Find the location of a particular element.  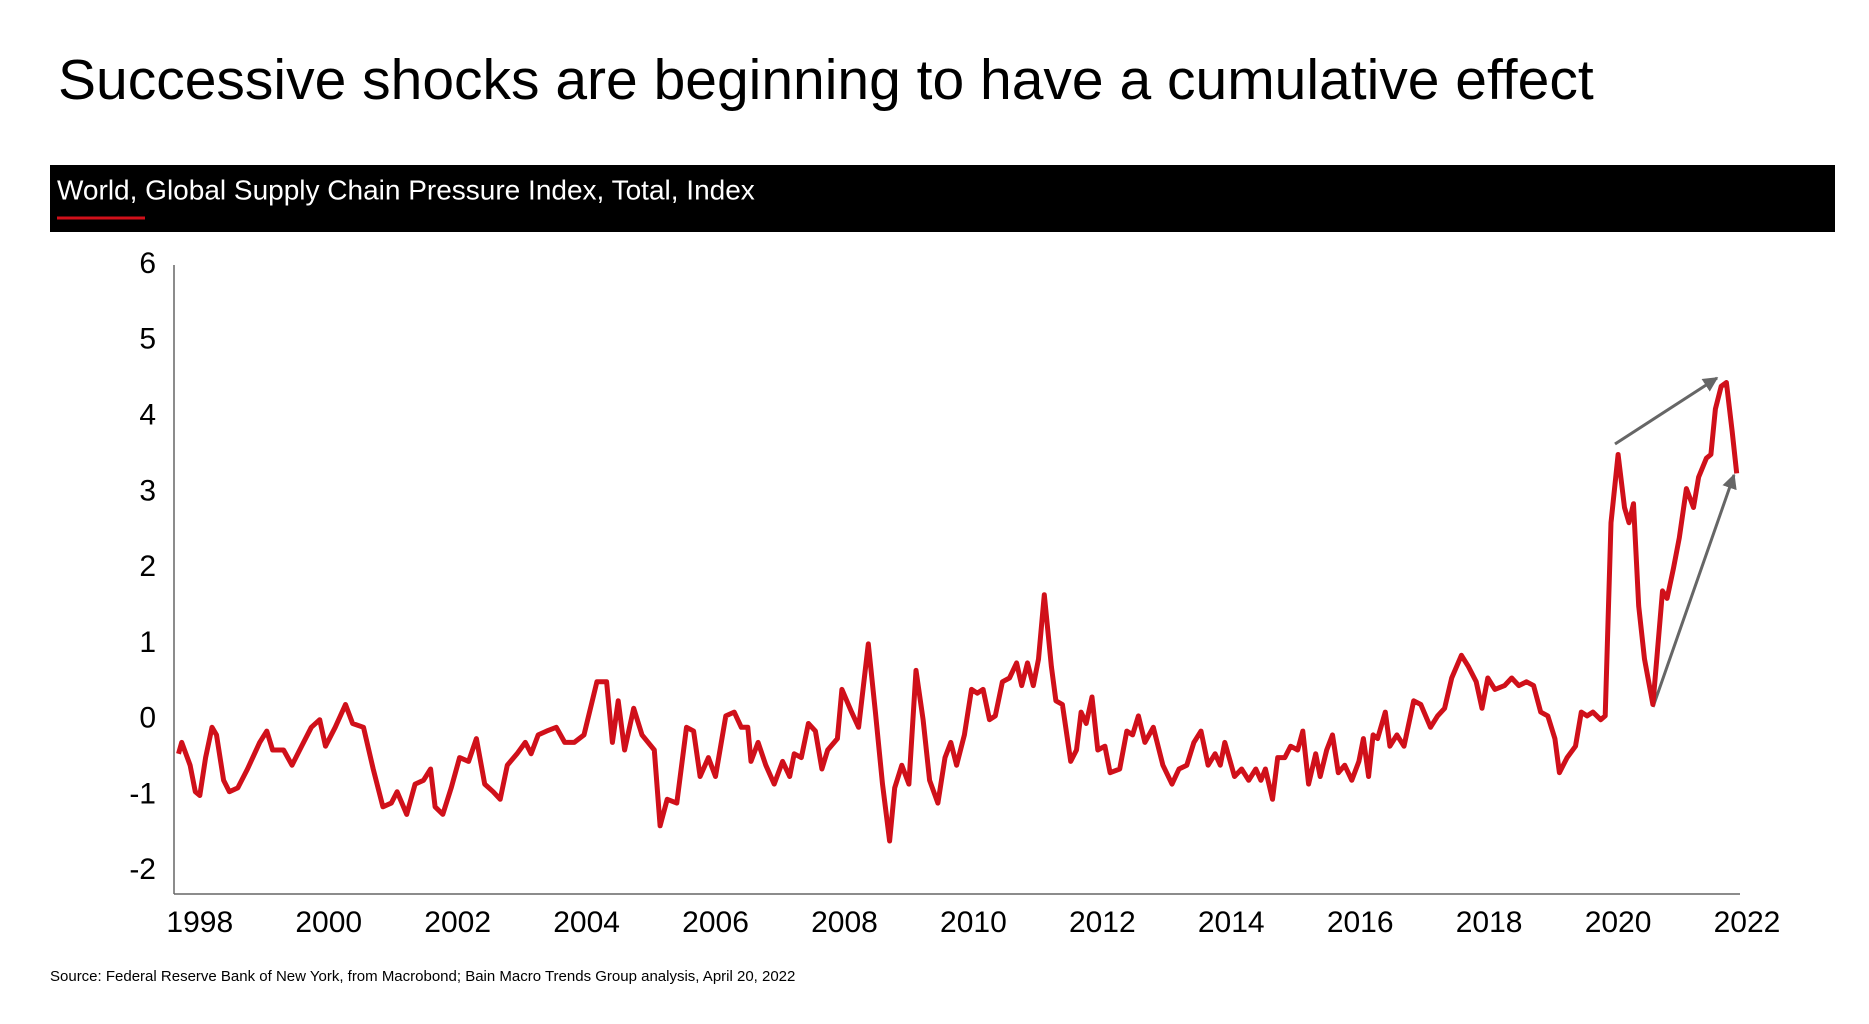

legend-bar is located at coordinates (942, 198).